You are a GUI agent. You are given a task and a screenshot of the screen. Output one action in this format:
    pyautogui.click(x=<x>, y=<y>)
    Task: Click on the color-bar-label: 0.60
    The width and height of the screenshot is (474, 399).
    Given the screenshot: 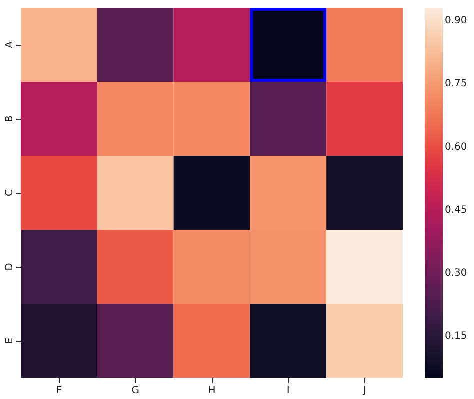 What is the action you would take?
    pyautogui.click(x=456, y=147)
    